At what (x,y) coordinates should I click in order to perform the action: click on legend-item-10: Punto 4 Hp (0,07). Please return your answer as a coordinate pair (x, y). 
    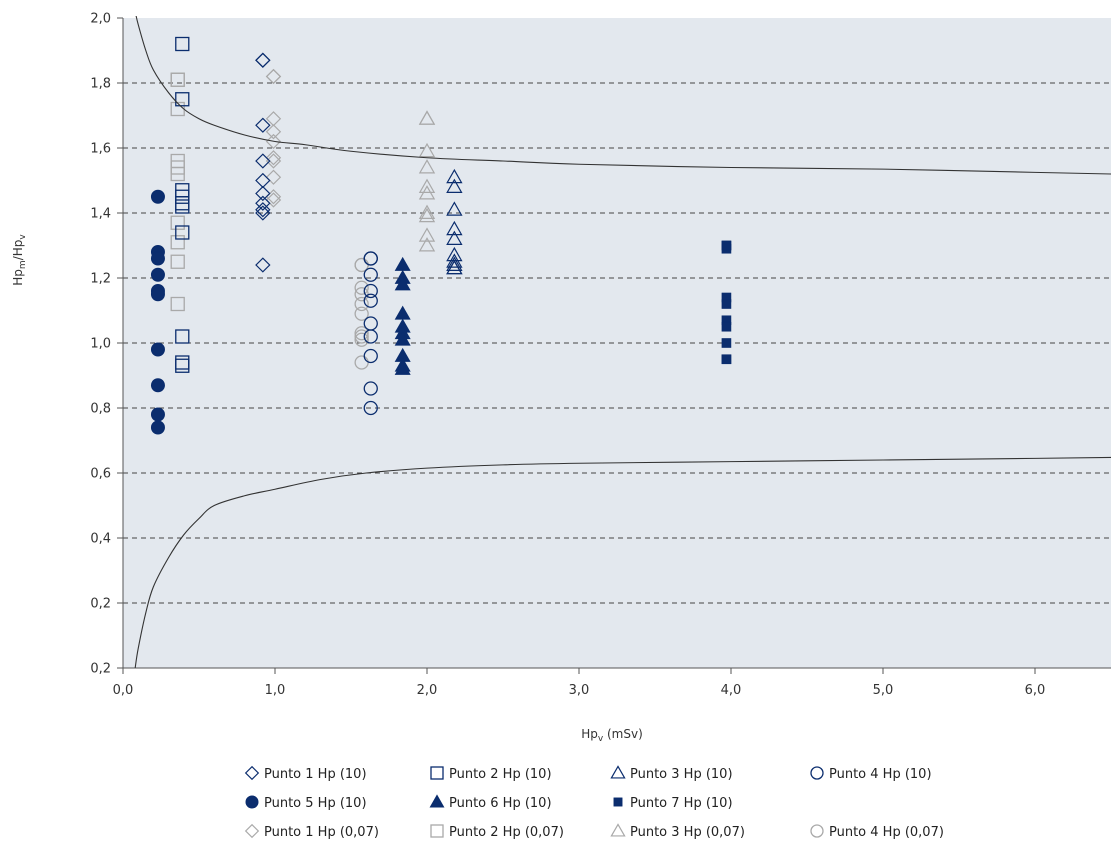
    Looking at the image, I should click on (877, 832).